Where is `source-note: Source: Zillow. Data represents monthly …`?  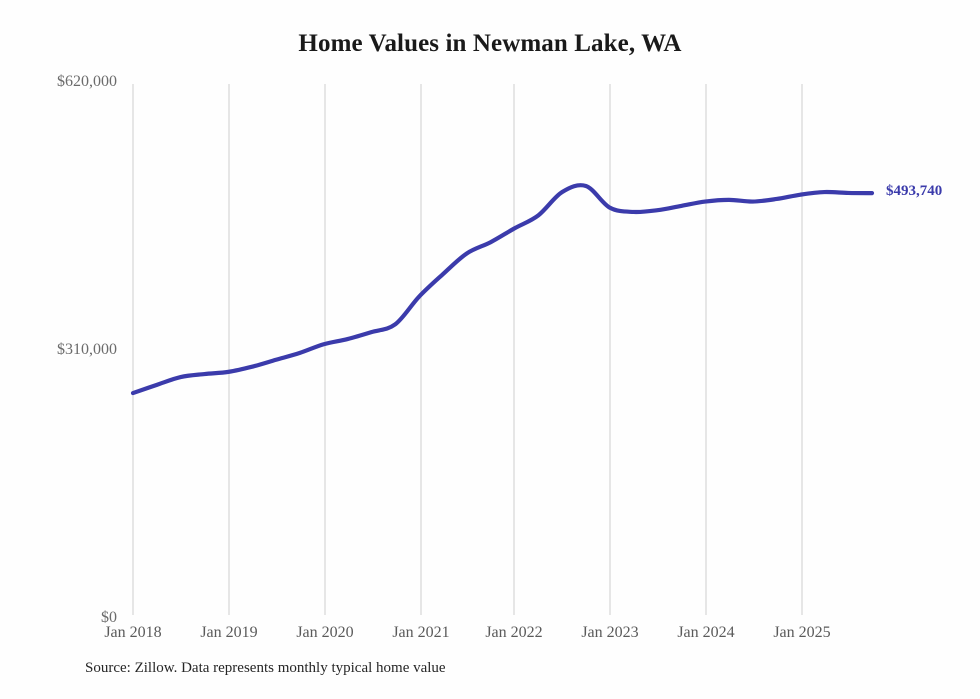 source-note: Source: Zillow. Data represents monthly … is located at coordinates (265, 668).